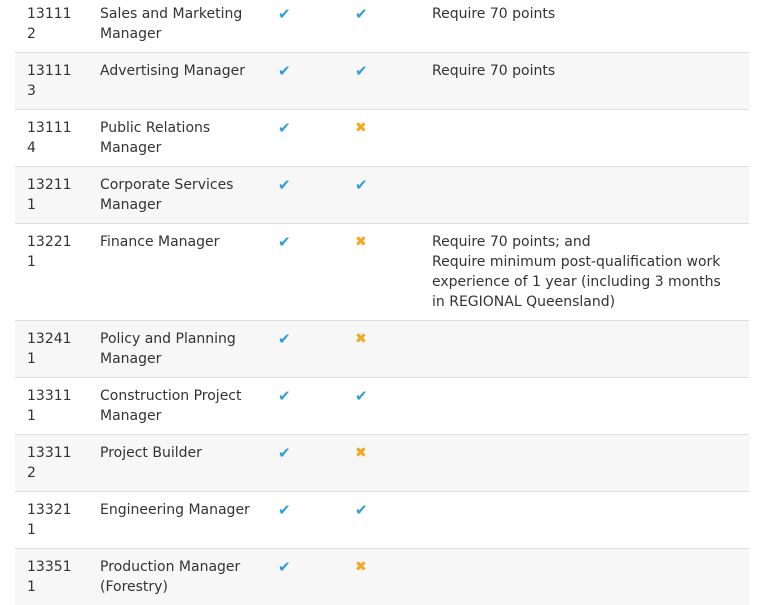 The image size is (770, 605). What do you see at coordinates (177, 26) in the screenshot?
I see `occupation-name: Sales and Marketing Manager` at bounding box center [177, 26].